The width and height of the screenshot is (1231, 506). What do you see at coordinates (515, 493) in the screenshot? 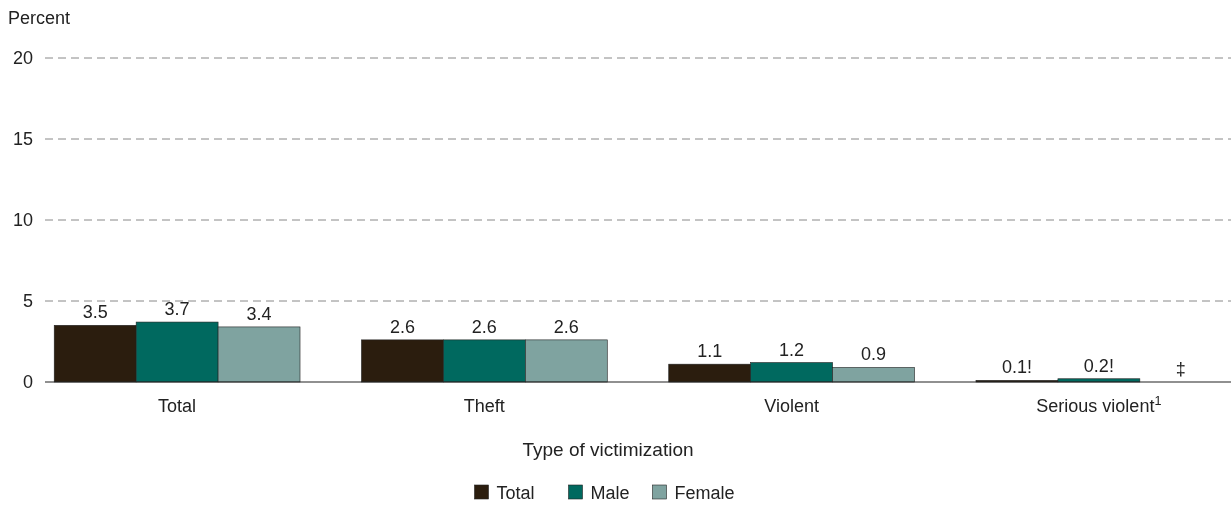
I see `legend-label: Total` at bounding box center [515, 493].